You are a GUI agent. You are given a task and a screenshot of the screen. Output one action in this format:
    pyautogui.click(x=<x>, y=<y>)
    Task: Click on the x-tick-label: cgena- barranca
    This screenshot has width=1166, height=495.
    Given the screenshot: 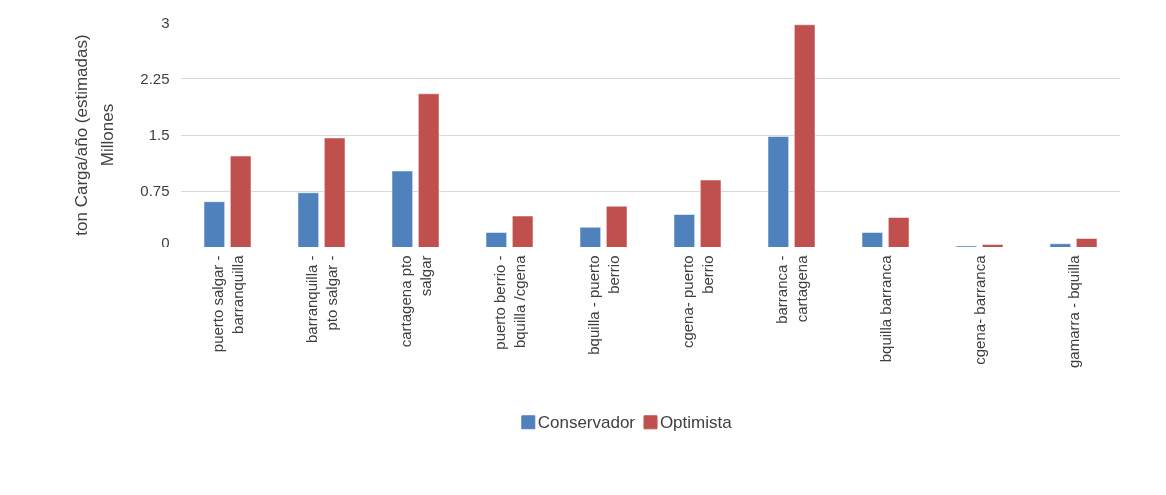 What is the action you would take?
    pyautogui.click(x=979, y=309)
    